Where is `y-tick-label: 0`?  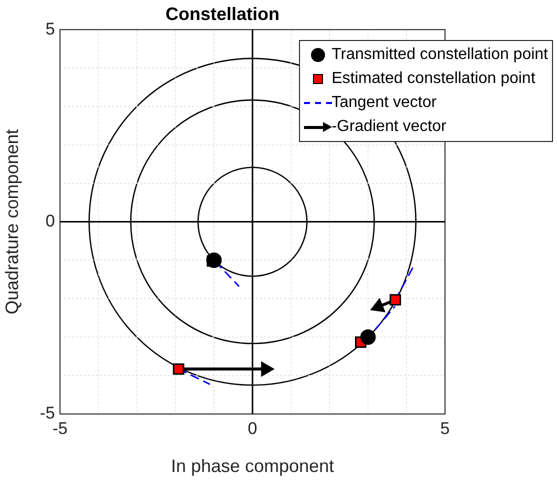
y-tick-label: 0 is located at coordinates (50, 220).